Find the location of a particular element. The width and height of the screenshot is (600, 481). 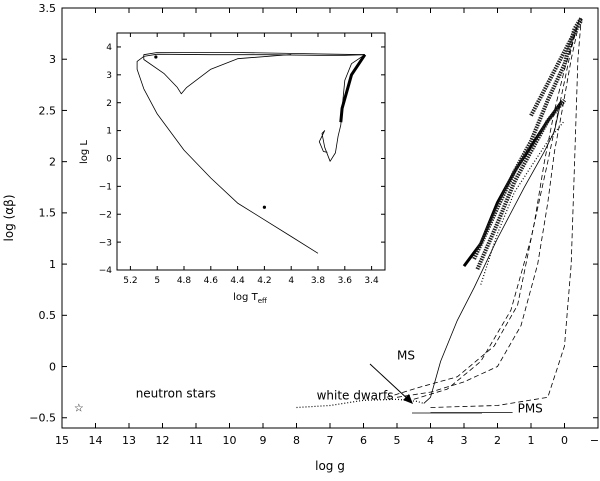

main-x-tick-label: −1 is located at coordinates (595, 440).